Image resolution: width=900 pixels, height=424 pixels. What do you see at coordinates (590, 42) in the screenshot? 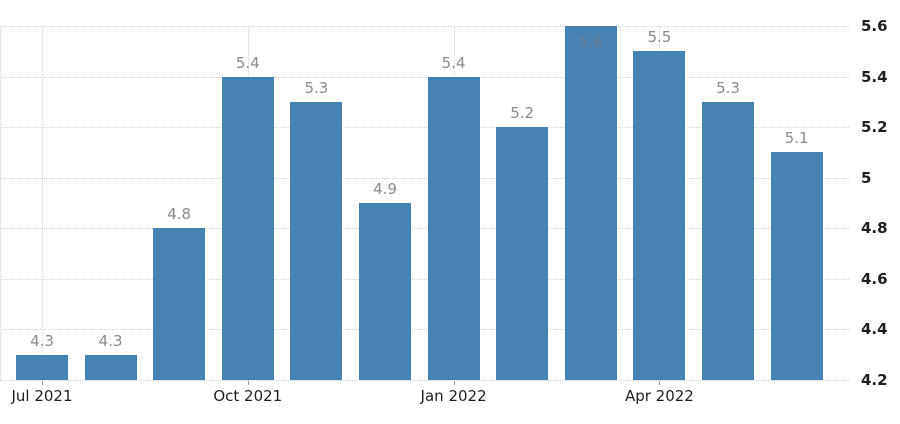
I see `bar-value-label: 5.6` at bounding box center [590, 42].